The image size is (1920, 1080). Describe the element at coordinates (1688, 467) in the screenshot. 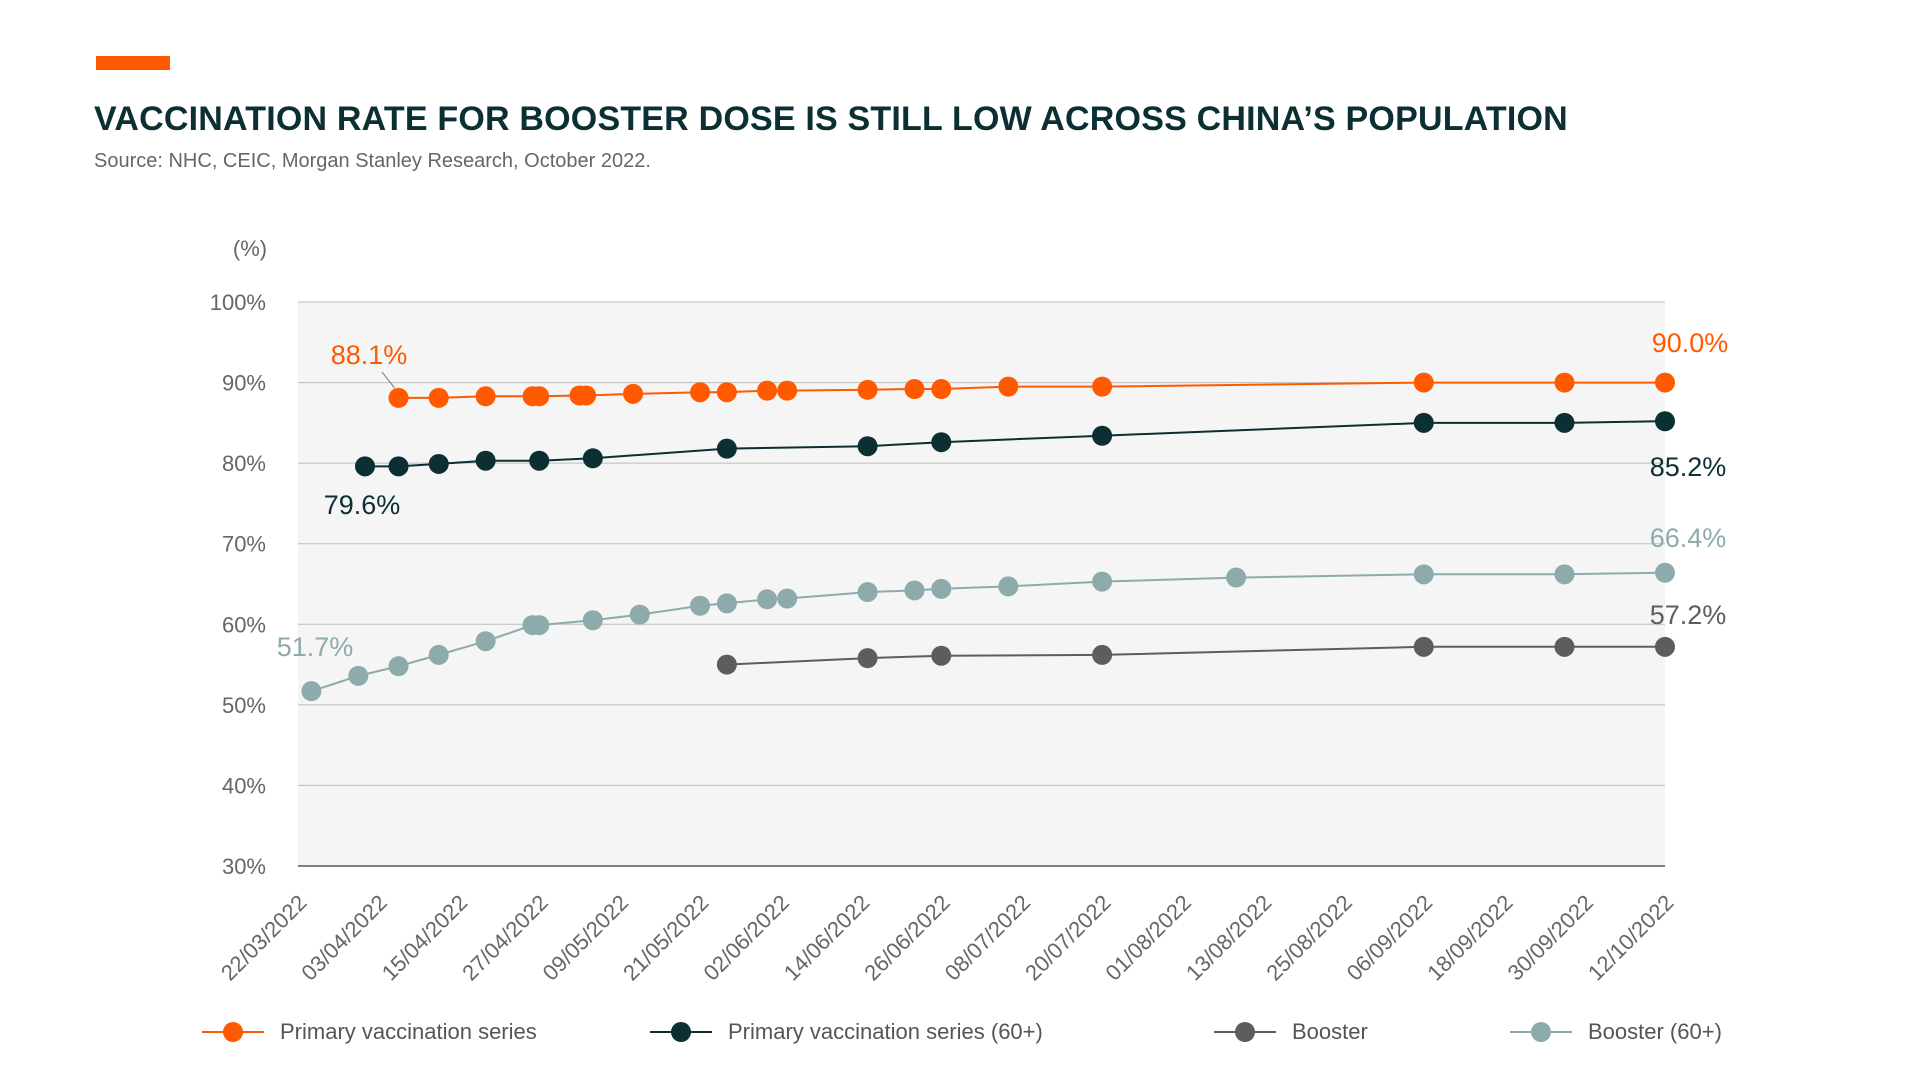

I see `end-value-label: 85.2%` at that location.